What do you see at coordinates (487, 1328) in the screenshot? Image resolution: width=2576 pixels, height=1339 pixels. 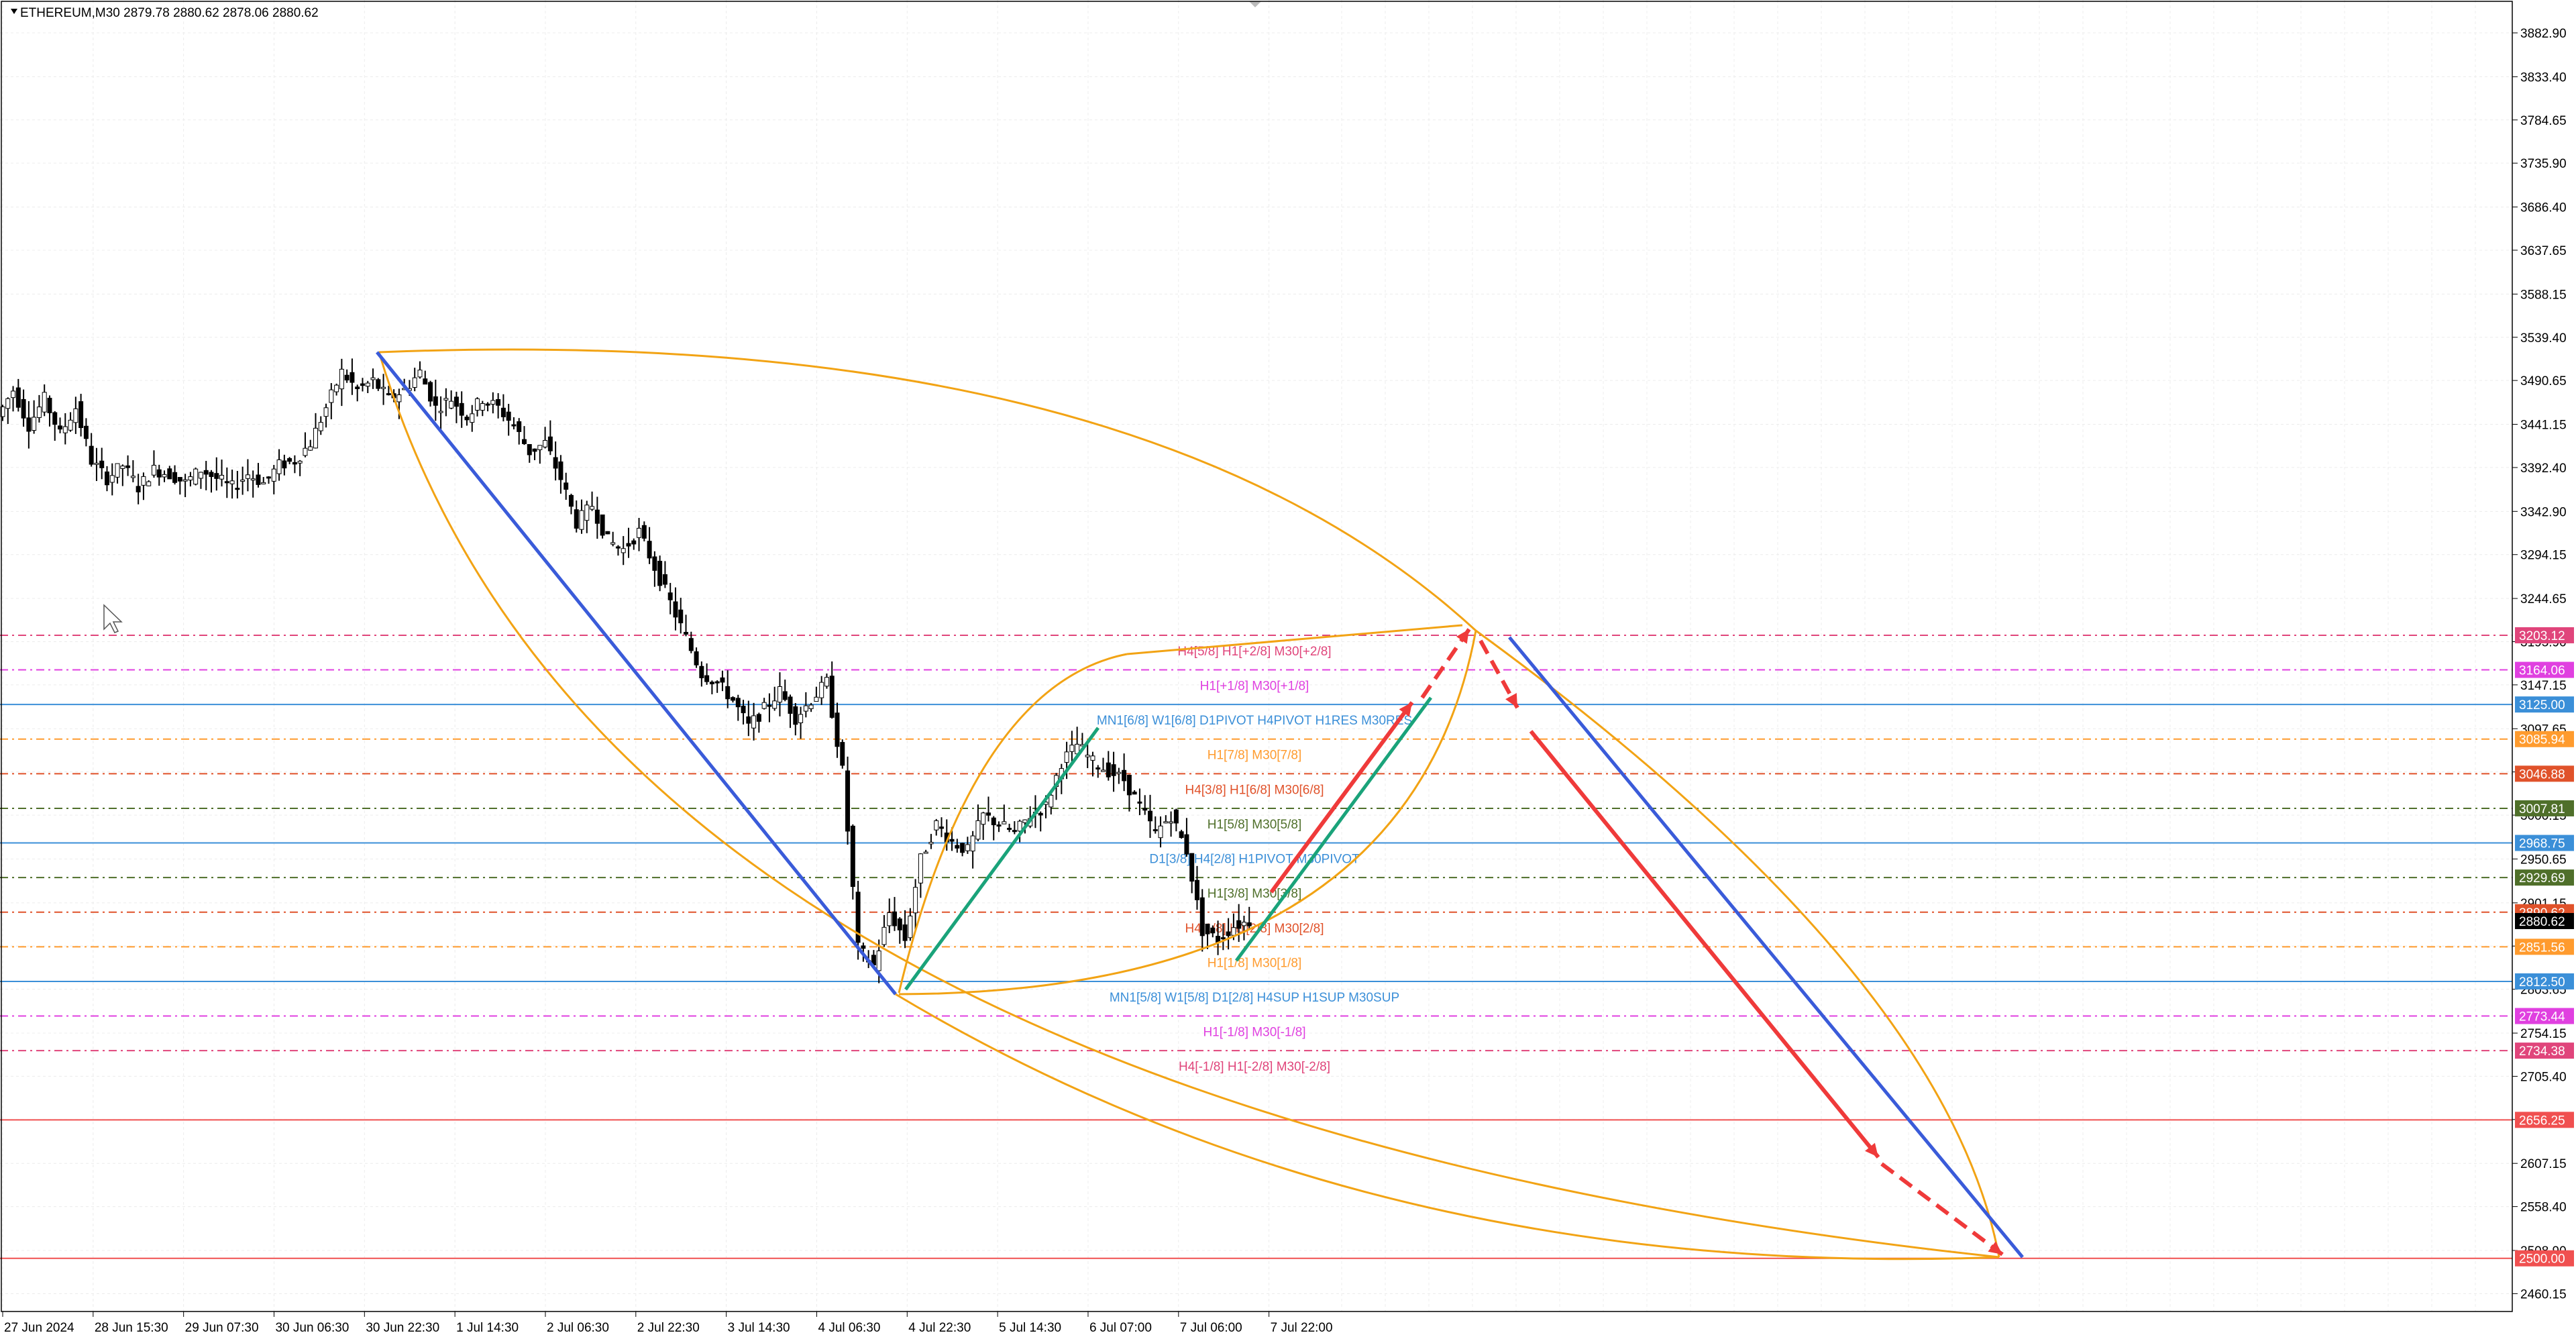 I see `time-tick-label: 1 Jul 14:30` at bounding box center [487, 1328].